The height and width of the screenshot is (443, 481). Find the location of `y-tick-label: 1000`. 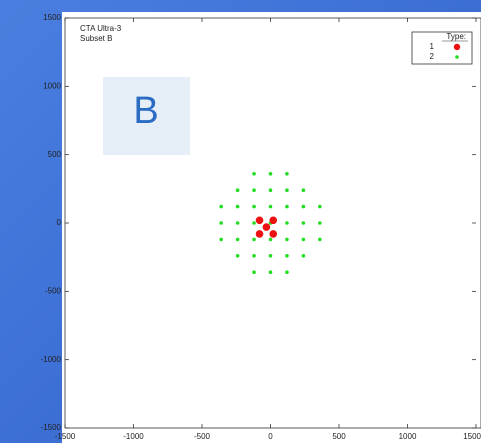

y-tick-label: 1000 is located at coordinates (52, 85).